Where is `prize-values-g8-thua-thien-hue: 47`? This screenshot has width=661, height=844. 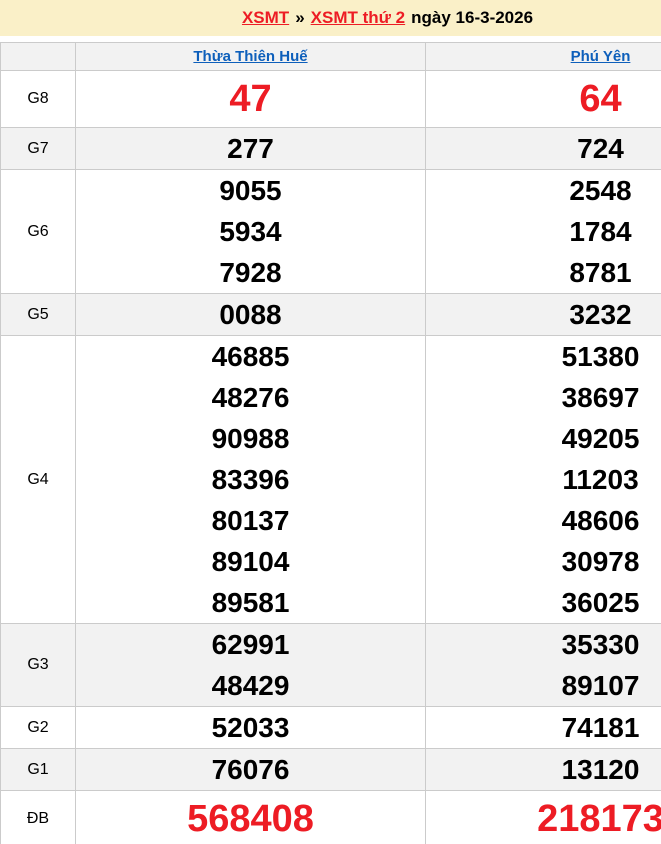 prize-values-g8-thua-thien-hue: 47 is located at coordinates (250, 99).